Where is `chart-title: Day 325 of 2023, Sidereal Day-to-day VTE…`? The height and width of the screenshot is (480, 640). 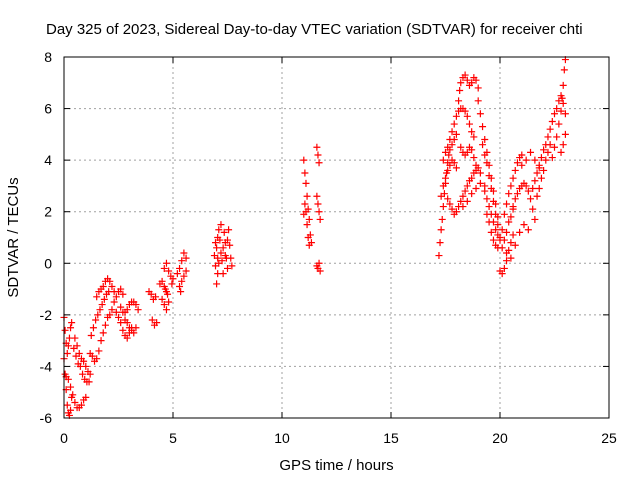
chart-title: Day 325 of 2023, Sidereal Day-to-day VTE… is located at coordinates (314, 29).